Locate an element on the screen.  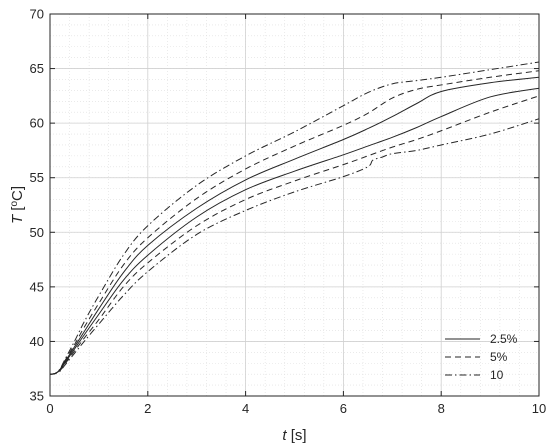
x-tick-label: 6 is located at coordinates (343, 408).